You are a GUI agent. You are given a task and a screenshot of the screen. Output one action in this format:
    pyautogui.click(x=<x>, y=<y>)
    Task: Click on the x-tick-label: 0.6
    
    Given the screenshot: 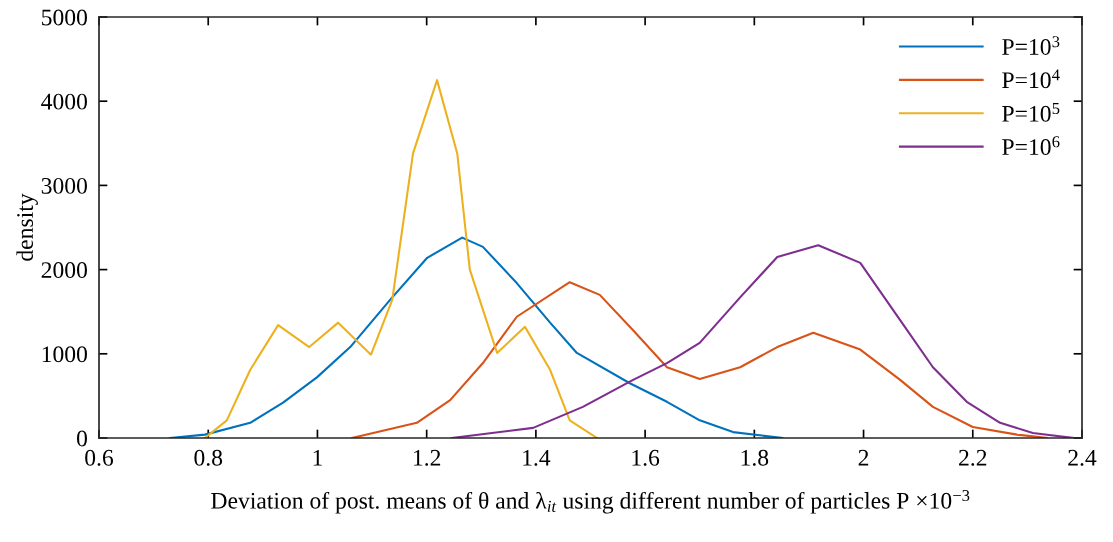 What is the action you would take?
    pyautogui.click(x=99, y=457)
    